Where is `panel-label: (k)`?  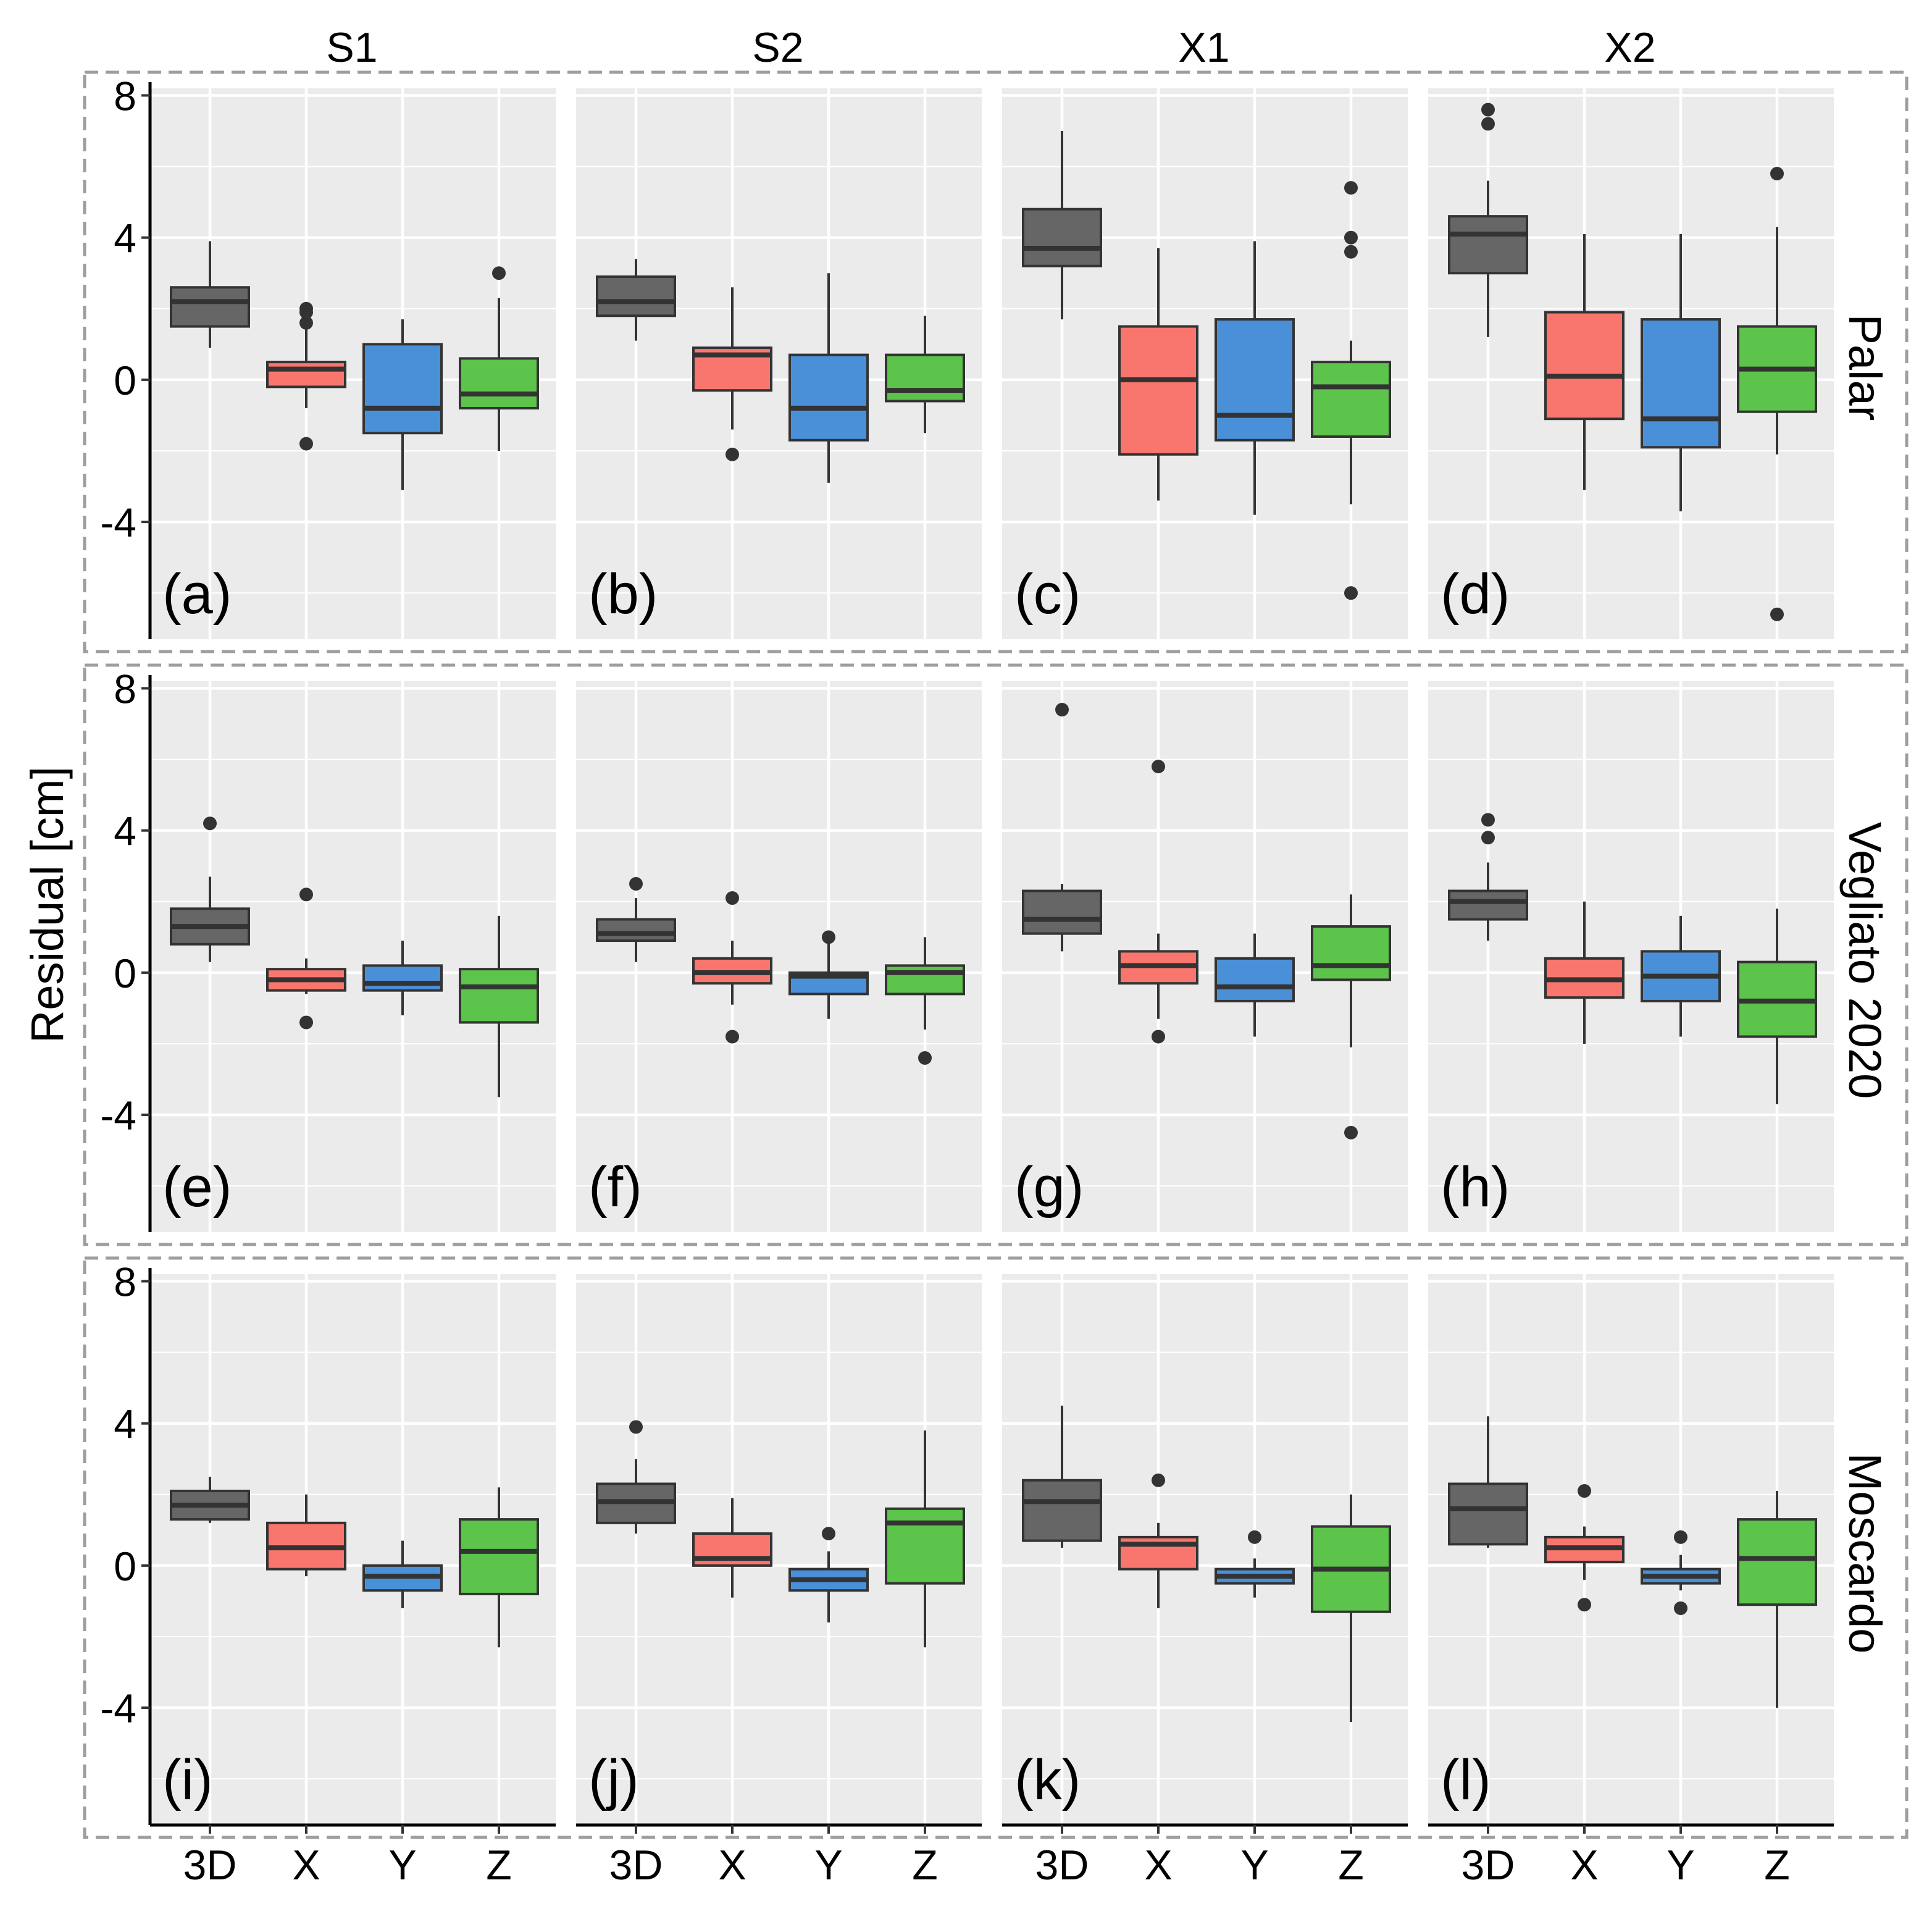 panel-label: (k) is located at coordinates (1047, 1779).